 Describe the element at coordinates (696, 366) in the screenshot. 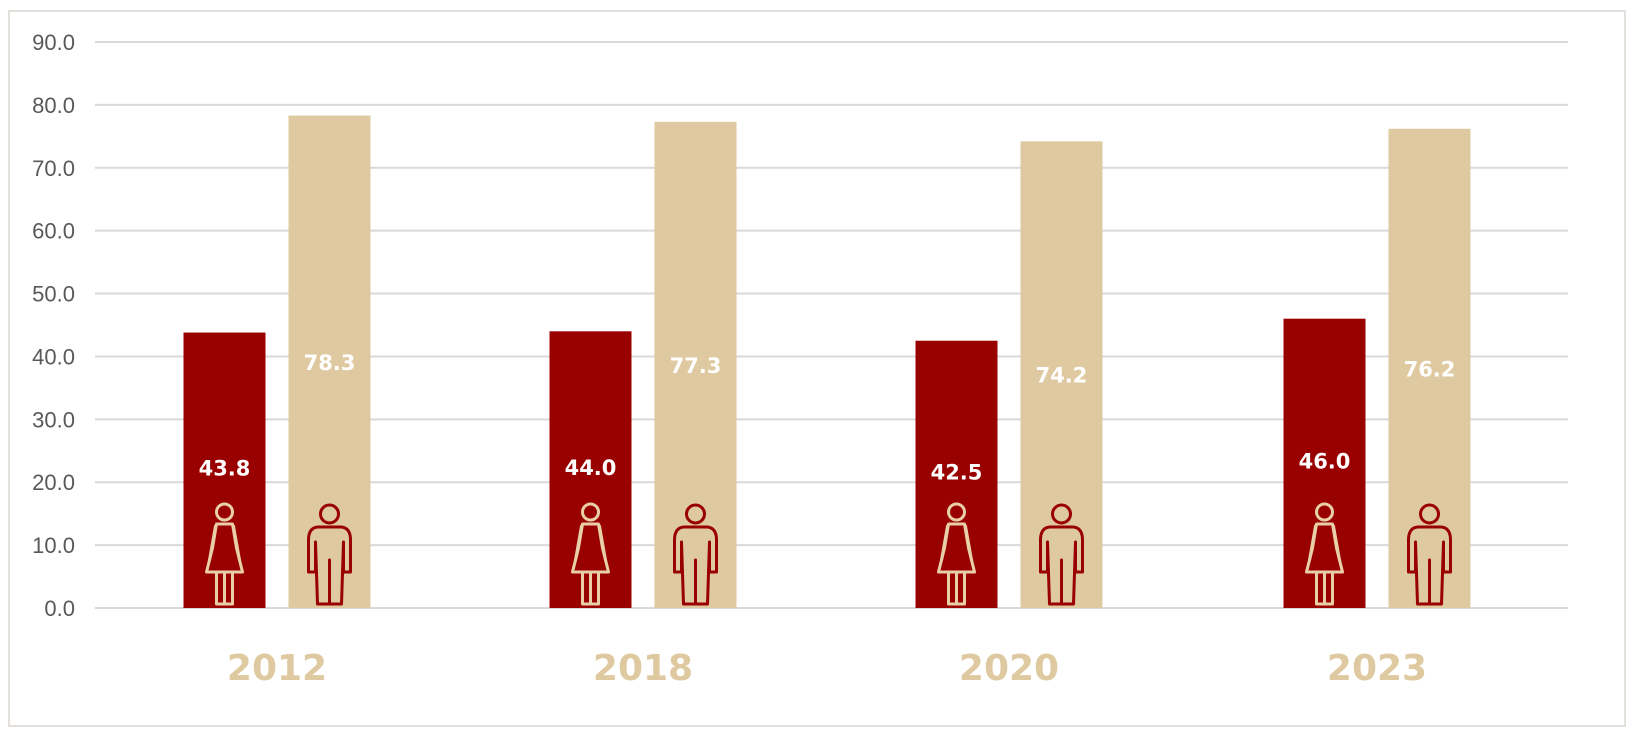

I see `value-label-male-2018: 77.3` at that location.